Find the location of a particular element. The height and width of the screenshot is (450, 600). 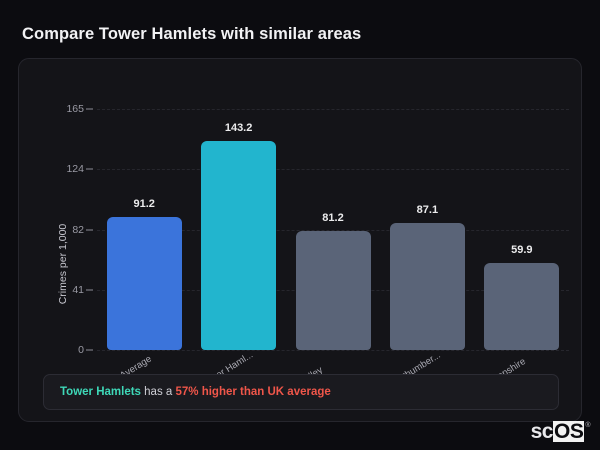

annotation-area-name: Tower Hamlets is located at coordinates (100, 392).